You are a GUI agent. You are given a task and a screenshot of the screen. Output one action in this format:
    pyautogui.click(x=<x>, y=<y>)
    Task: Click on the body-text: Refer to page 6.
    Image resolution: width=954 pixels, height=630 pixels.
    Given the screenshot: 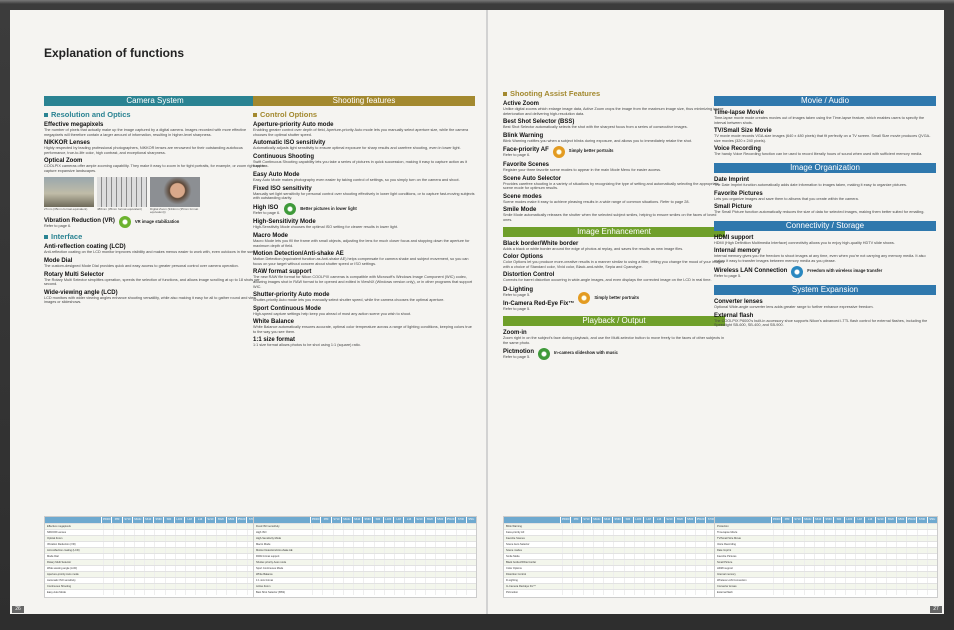 What is the action you would take?
    pyautogui.click(x=58, y=225)
    